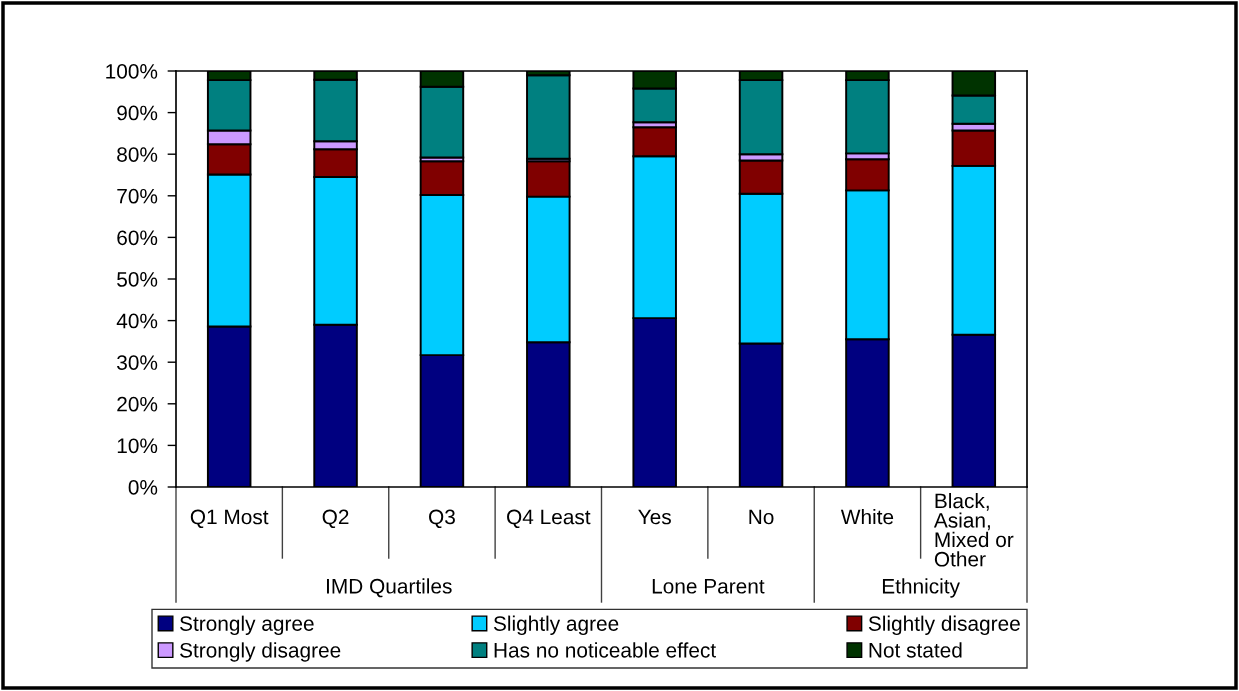 This screenshot has height=691, width=1239. What do you see at coordinates (137, 279) in the screenshot?
I see `y-tick-label: 50%` at bounding box center [137, 279].